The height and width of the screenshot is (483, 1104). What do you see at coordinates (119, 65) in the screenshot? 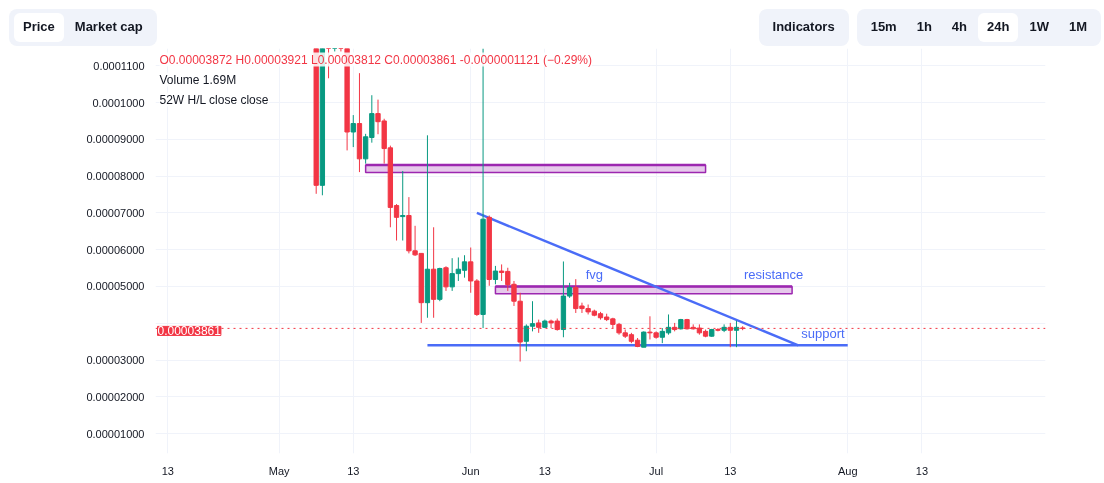
I see `y-tick-label: 0.0001100` at bounding box center [119, 65].